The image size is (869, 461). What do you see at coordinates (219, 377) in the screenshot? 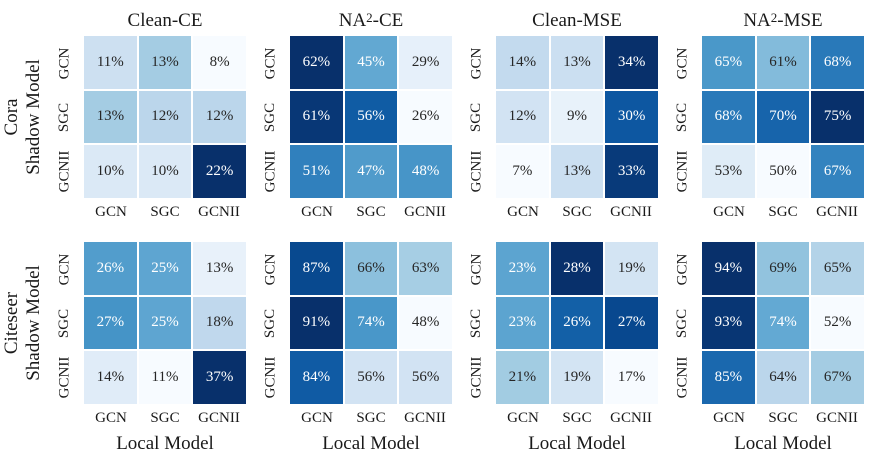
I see `heatmap-cell: 37%` at bounding box center [219, 377].